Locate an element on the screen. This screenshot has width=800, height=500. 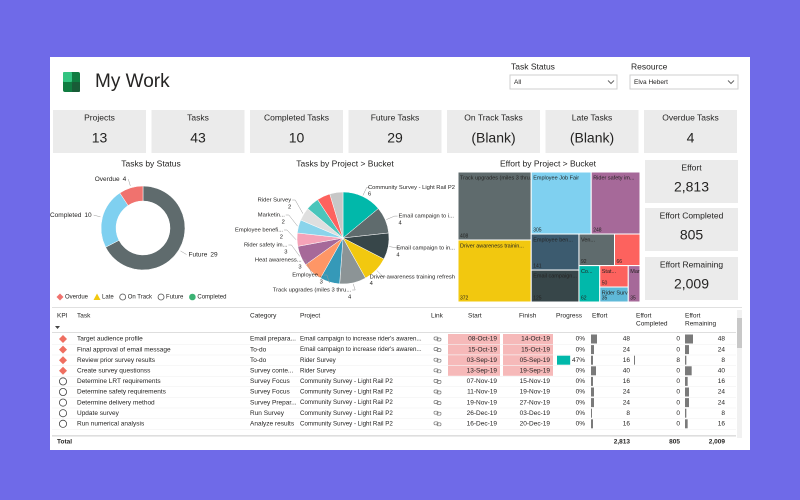
cell-finish: 20-Dec-19 is located at coordinates (535, 424).